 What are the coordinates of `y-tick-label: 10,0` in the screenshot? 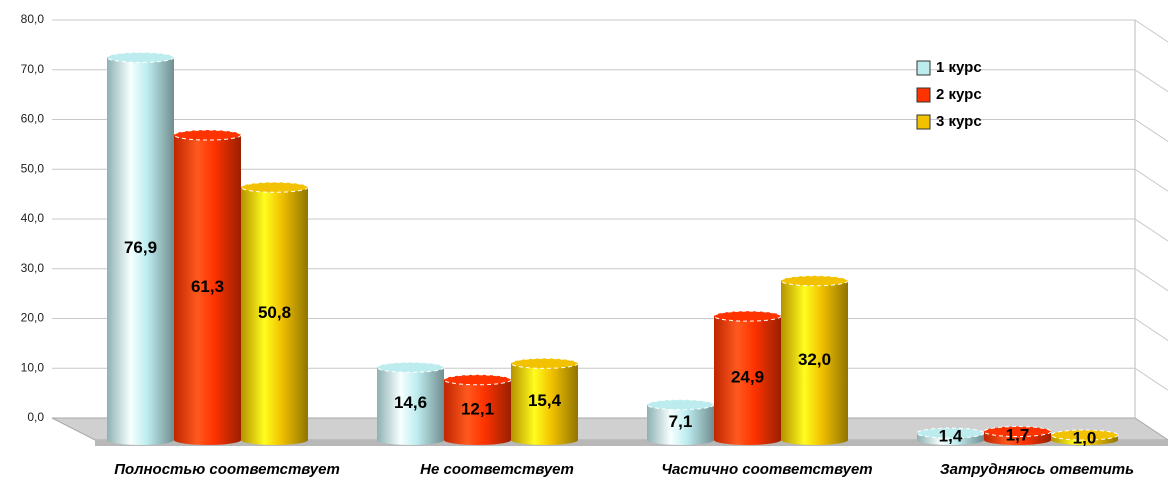 It's located at (33, 367).